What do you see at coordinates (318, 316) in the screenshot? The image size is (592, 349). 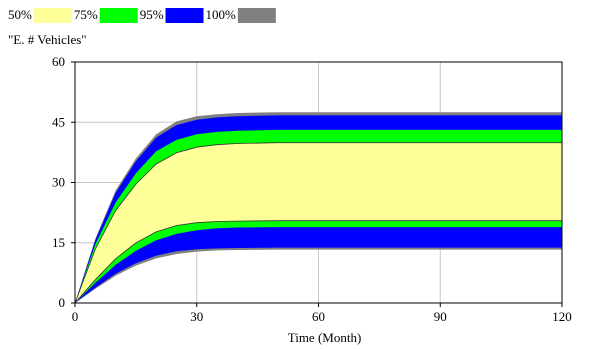 I see `x-tick-label-60: 60` at bounding box center [318, 316].